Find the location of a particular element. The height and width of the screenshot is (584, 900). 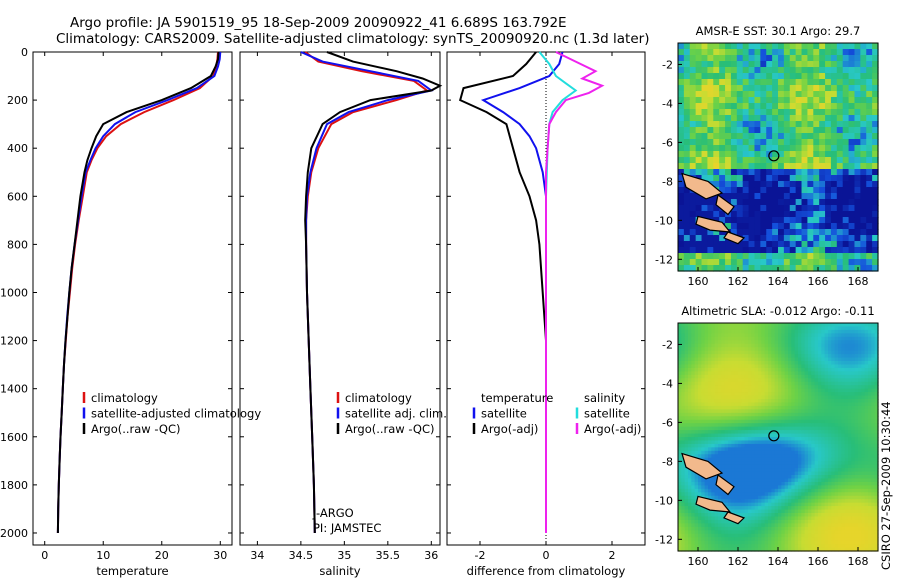

x-axis-label: salinity is located at coordinates (339, 571).